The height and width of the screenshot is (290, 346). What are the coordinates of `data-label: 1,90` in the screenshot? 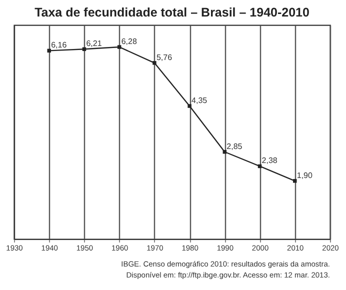 It's located at (305, 175).